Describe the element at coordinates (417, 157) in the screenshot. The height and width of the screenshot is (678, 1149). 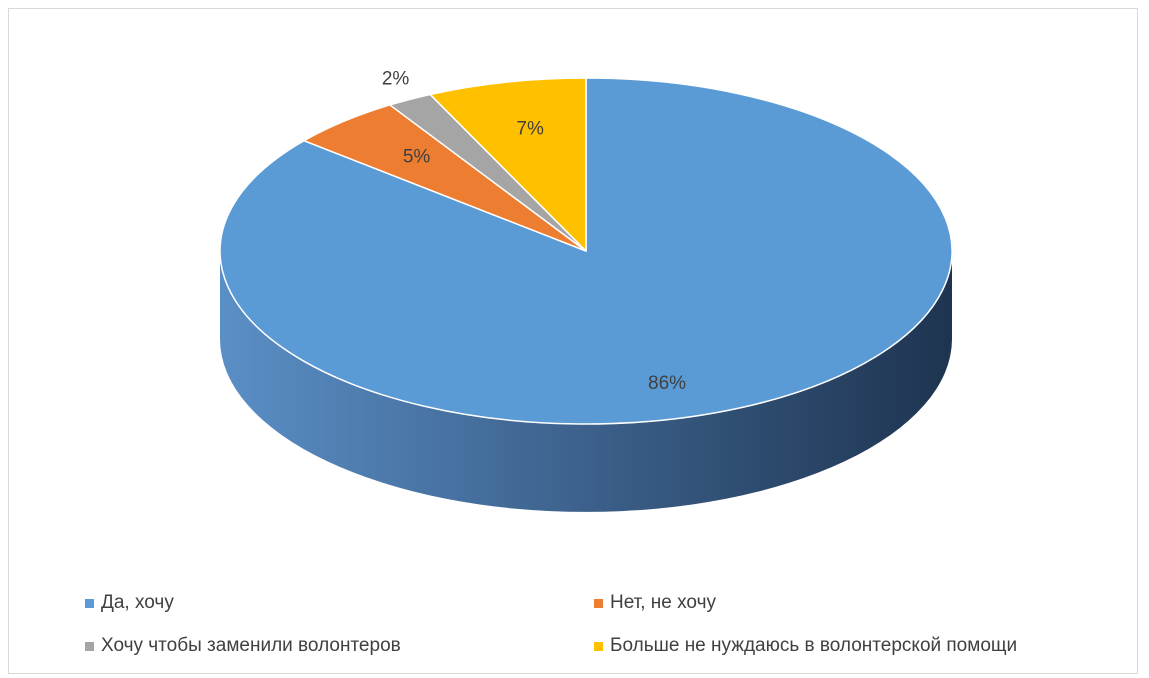
I see `data-label-net-ne-khochu: 5%` at that location.